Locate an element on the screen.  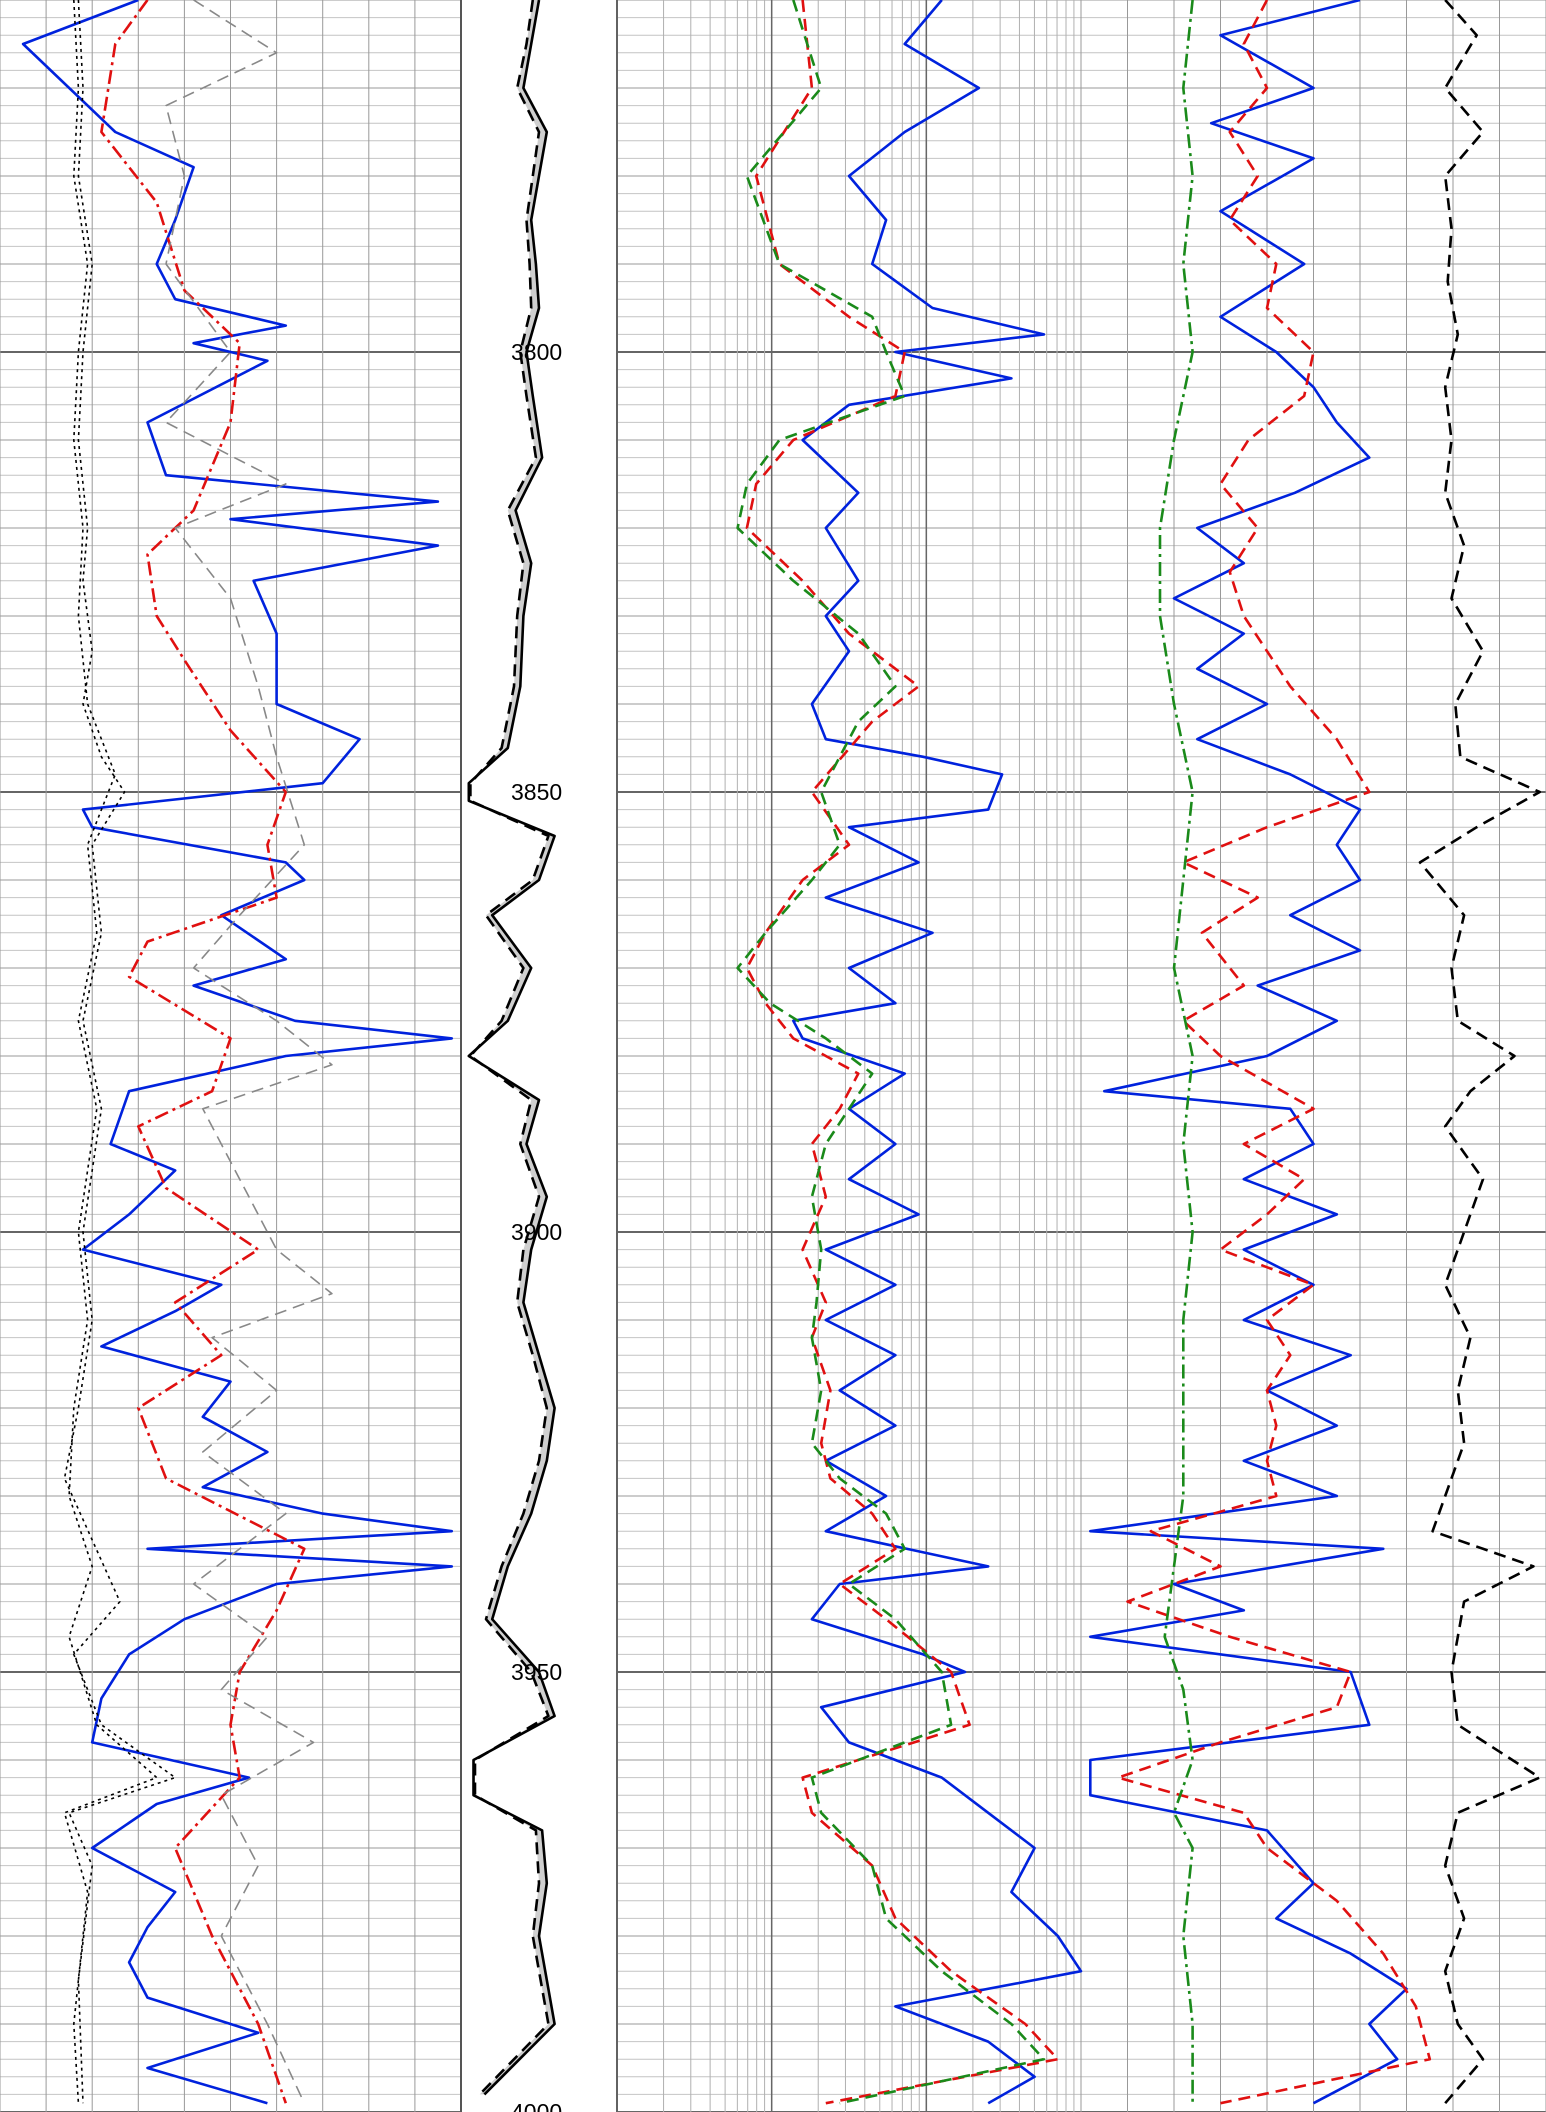
depth-label: 4000 is located at coordinates (536, 2105).